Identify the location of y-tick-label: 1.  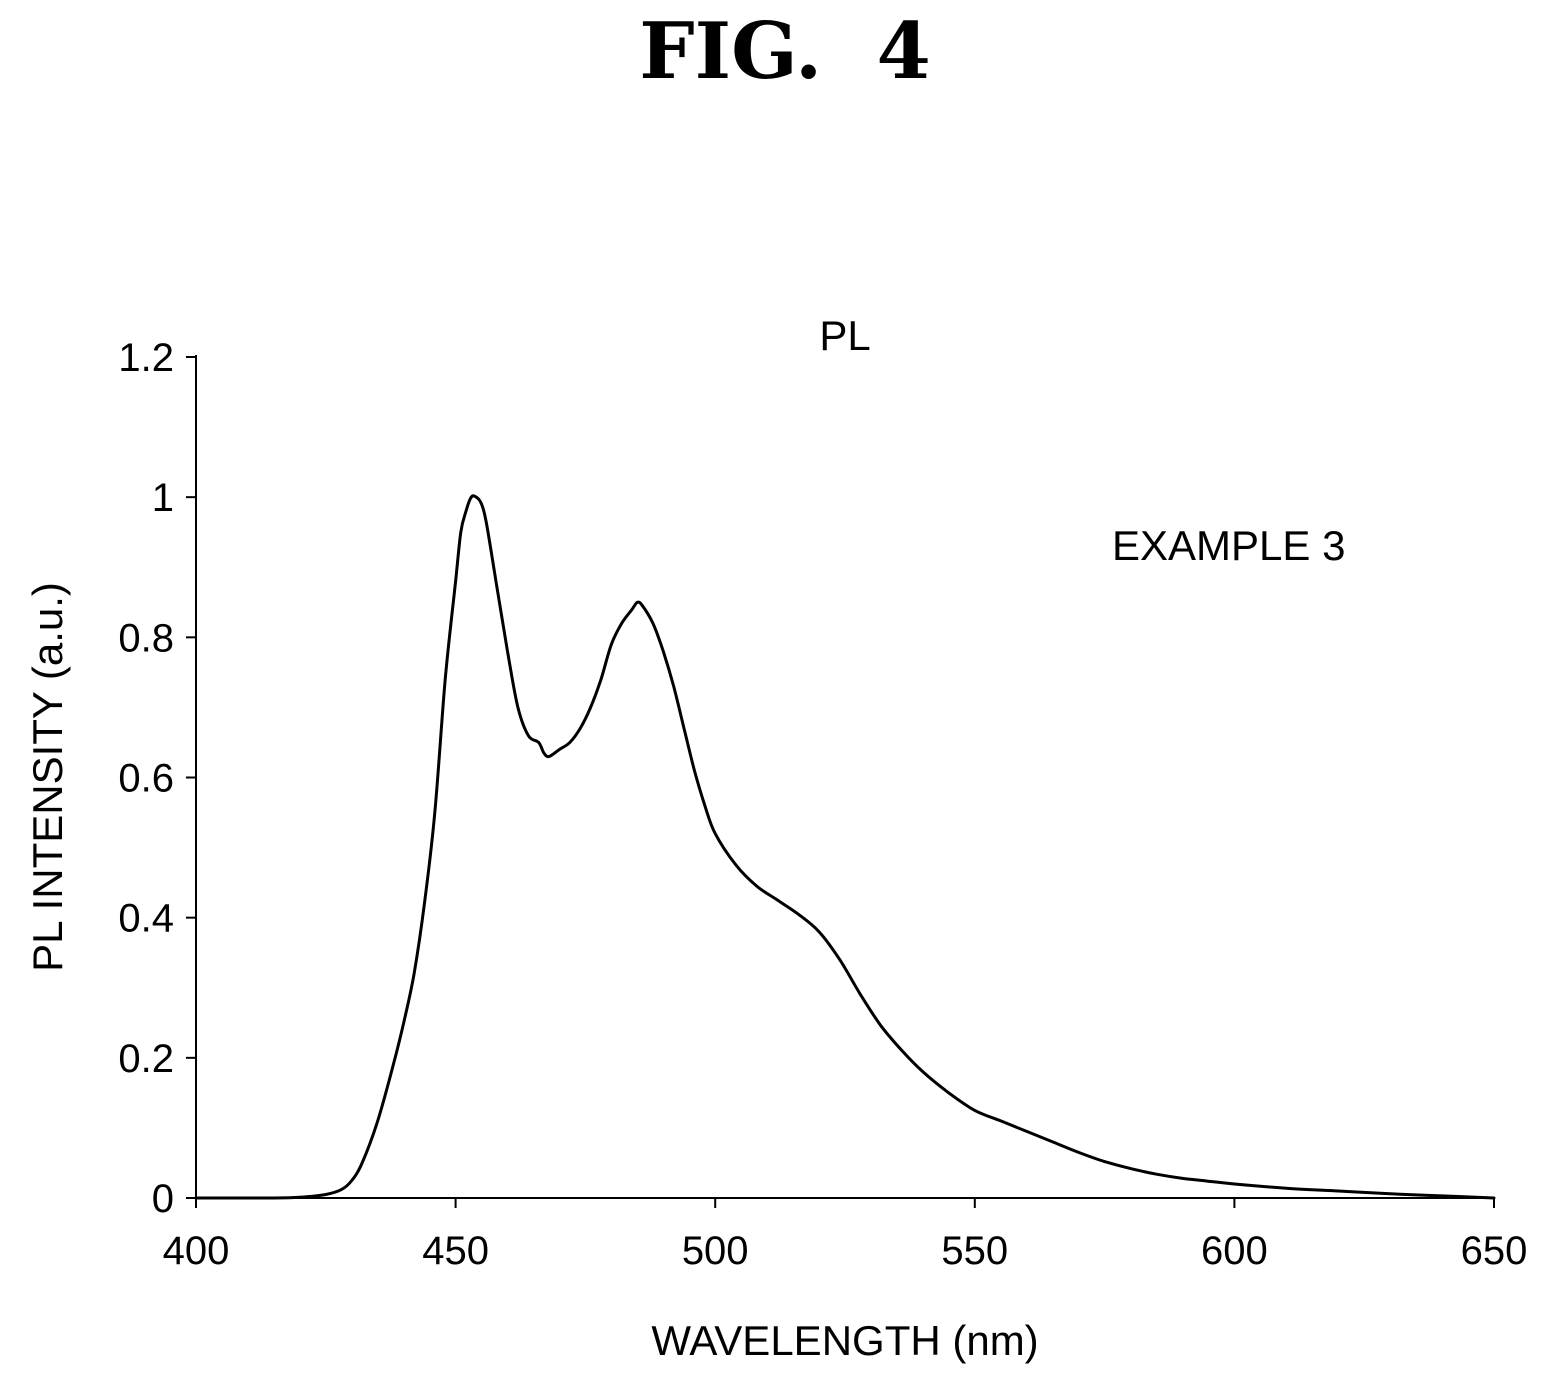
(163, 498).